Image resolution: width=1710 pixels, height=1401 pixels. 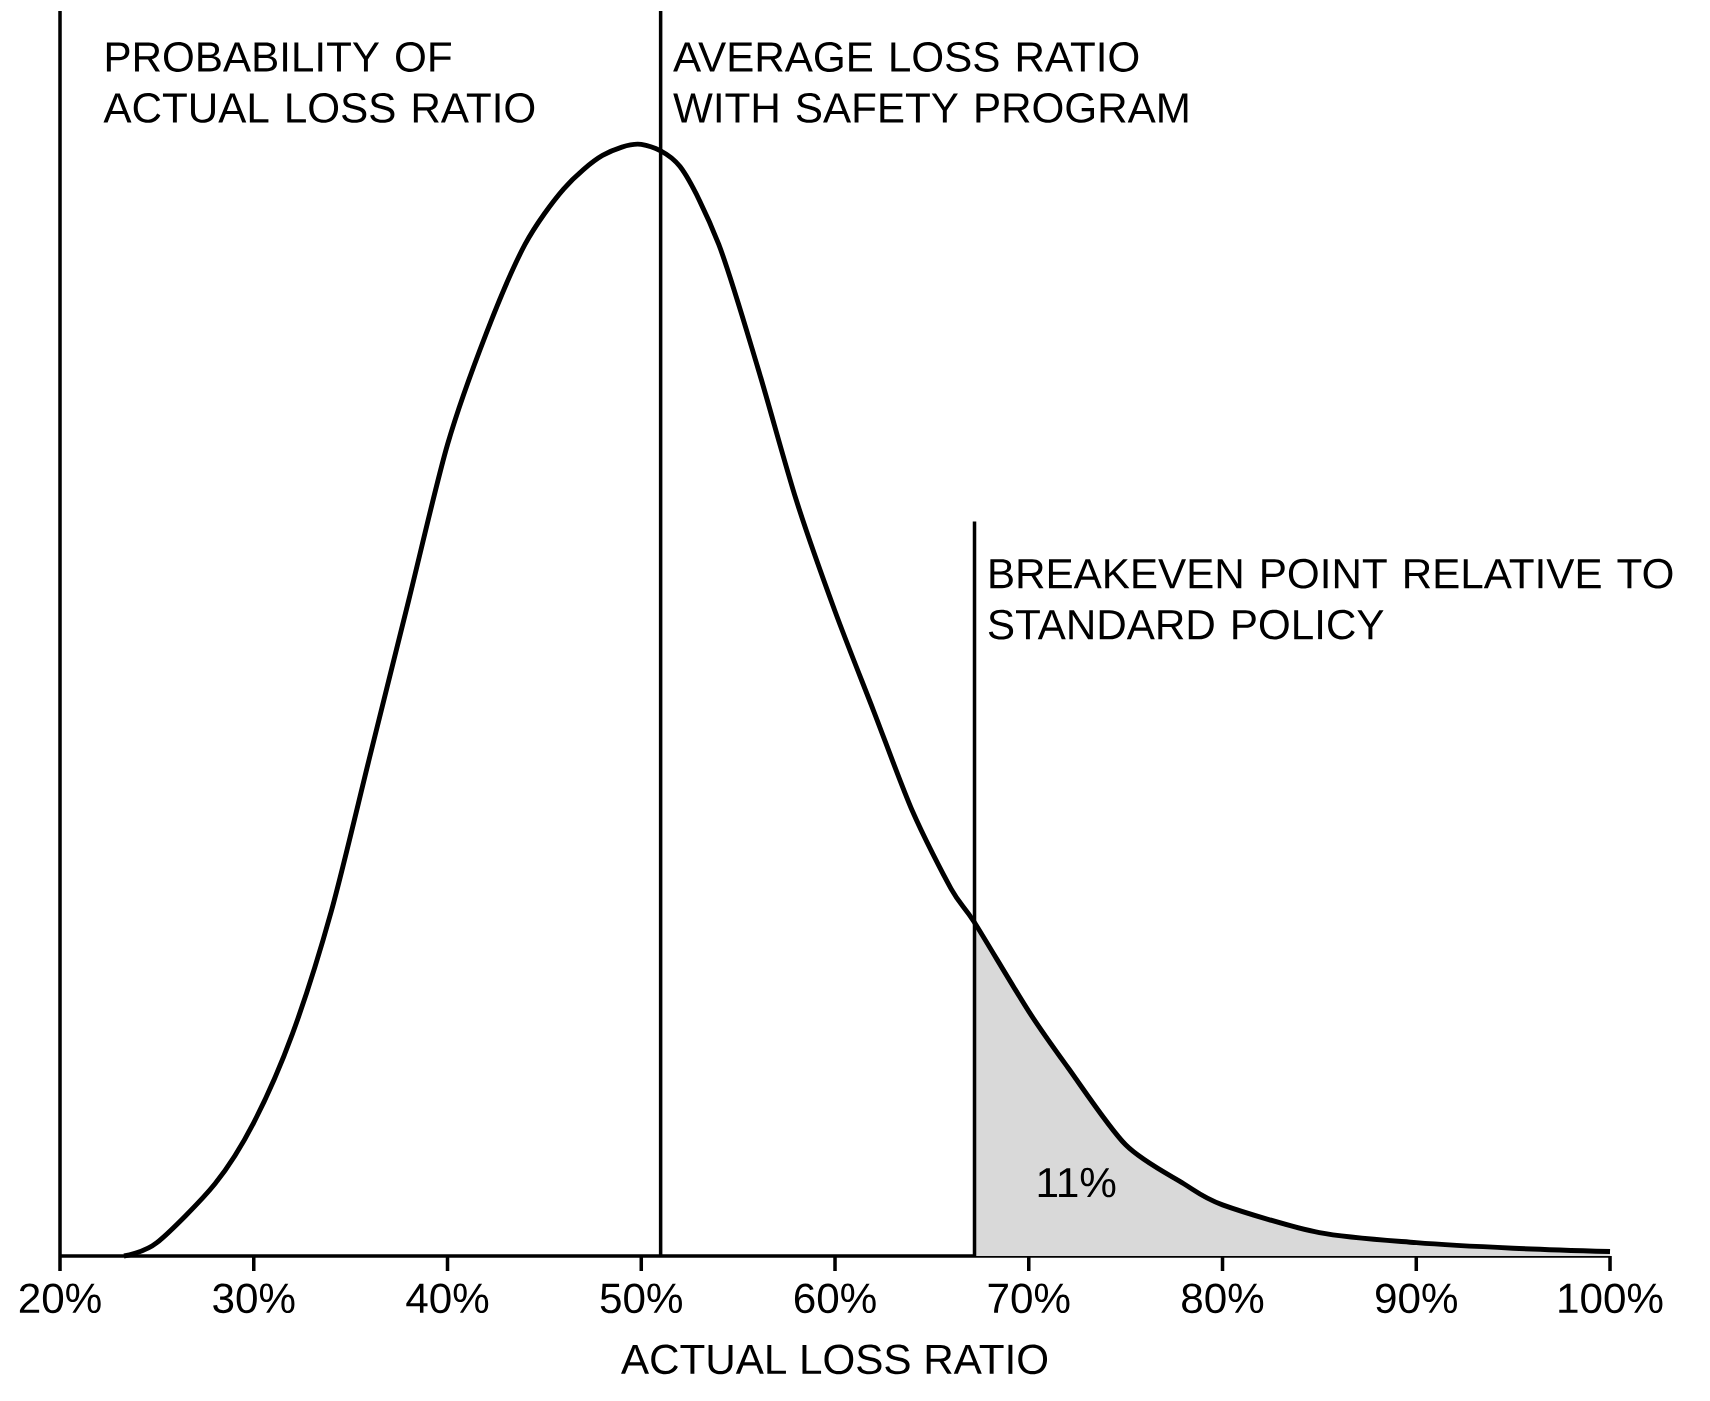 What do you see at coordinates (1077, 1182) in the screenshot?
I see `annotation: 11%` at bounding box center [1077, 1182].